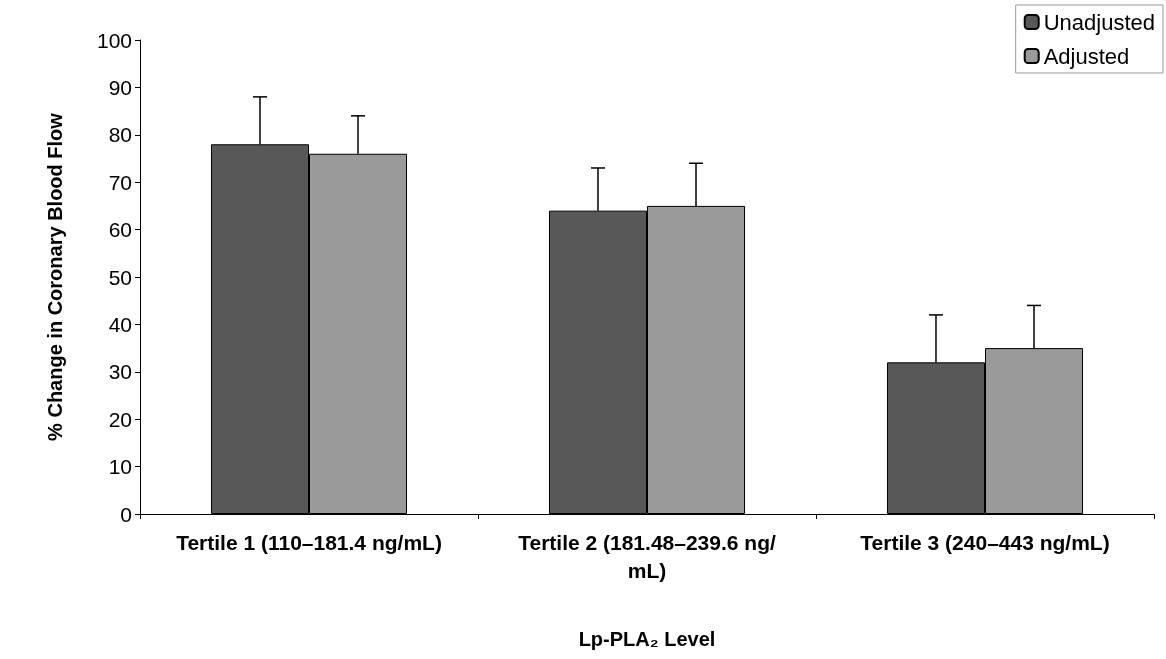  What do you see at coordinates (120, 372) in the screenshot?
I see `y-tick-label: 30` at bounding box center [120, 372].